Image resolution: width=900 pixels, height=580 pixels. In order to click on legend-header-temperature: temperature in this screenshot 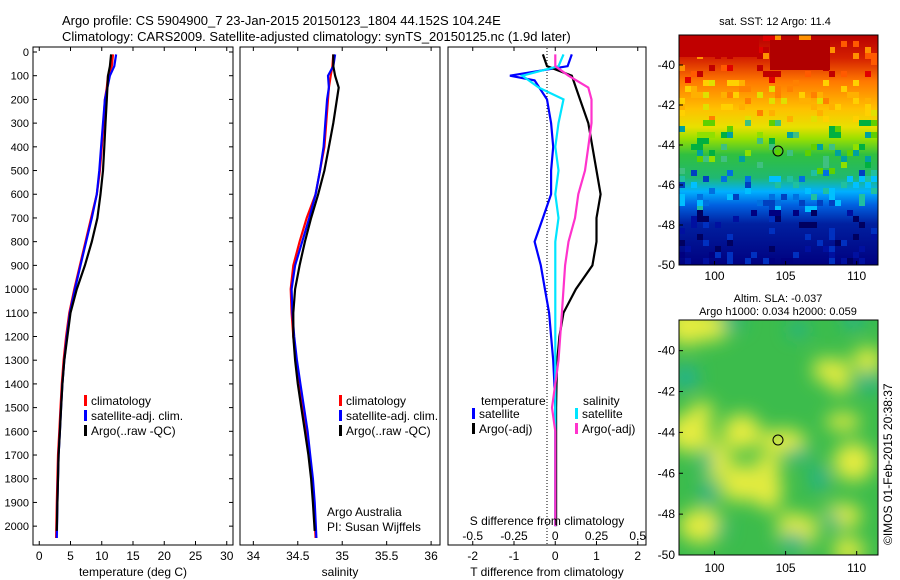, I will do `click(513, 401)`.